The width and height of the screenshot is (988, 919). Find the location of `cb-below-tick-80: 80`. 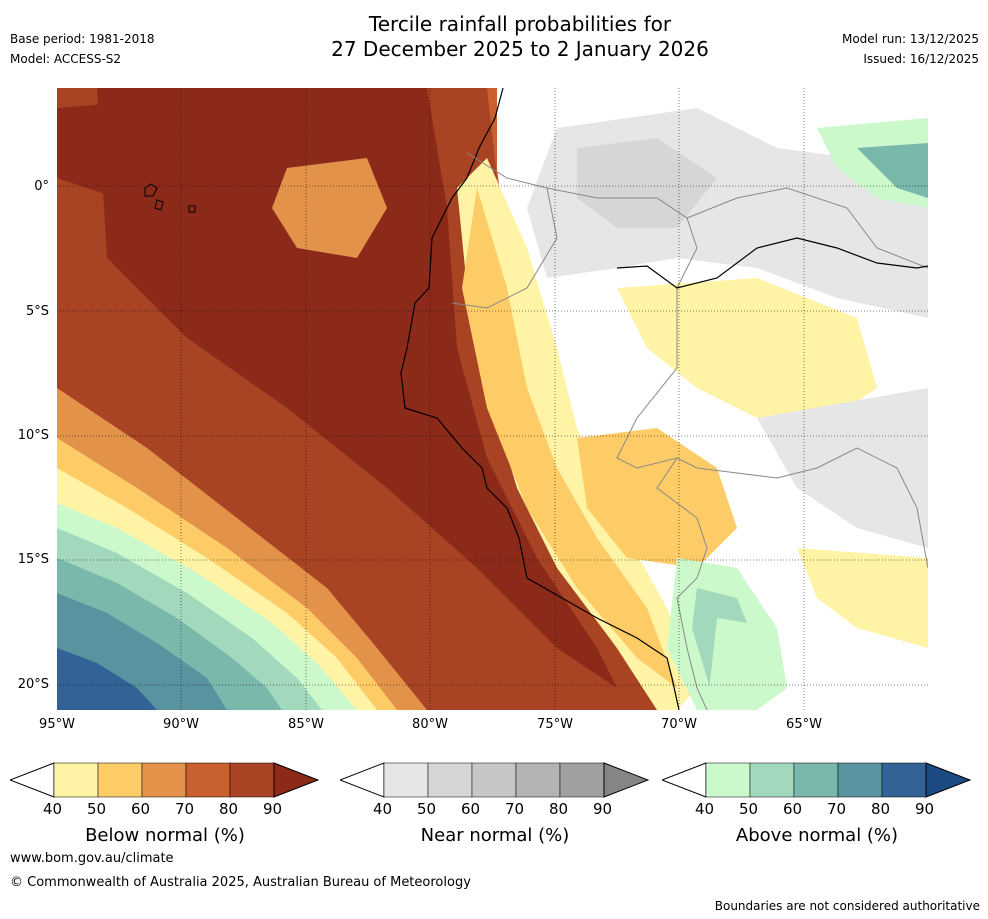

cb-below-tick-80: 80 is located at coordinates (229, 809).